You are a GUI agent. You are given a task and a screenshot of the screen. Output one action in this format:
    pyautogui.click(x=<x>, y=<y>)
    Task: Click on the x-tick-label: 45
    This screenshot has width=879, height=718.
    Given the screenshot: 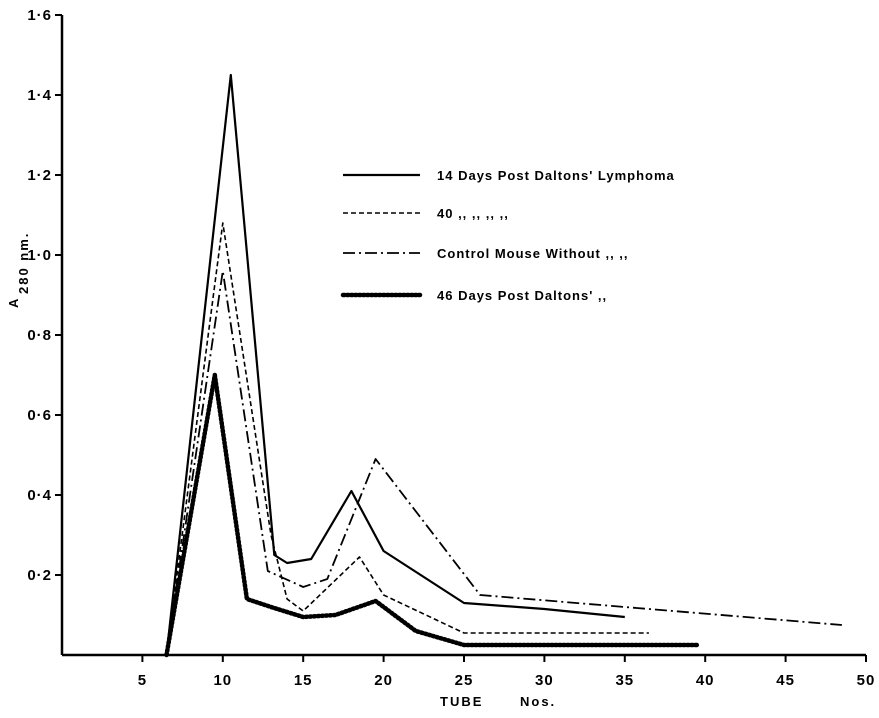 What is the action you would take?
    pyautogui.click(x=785, y=680)
    